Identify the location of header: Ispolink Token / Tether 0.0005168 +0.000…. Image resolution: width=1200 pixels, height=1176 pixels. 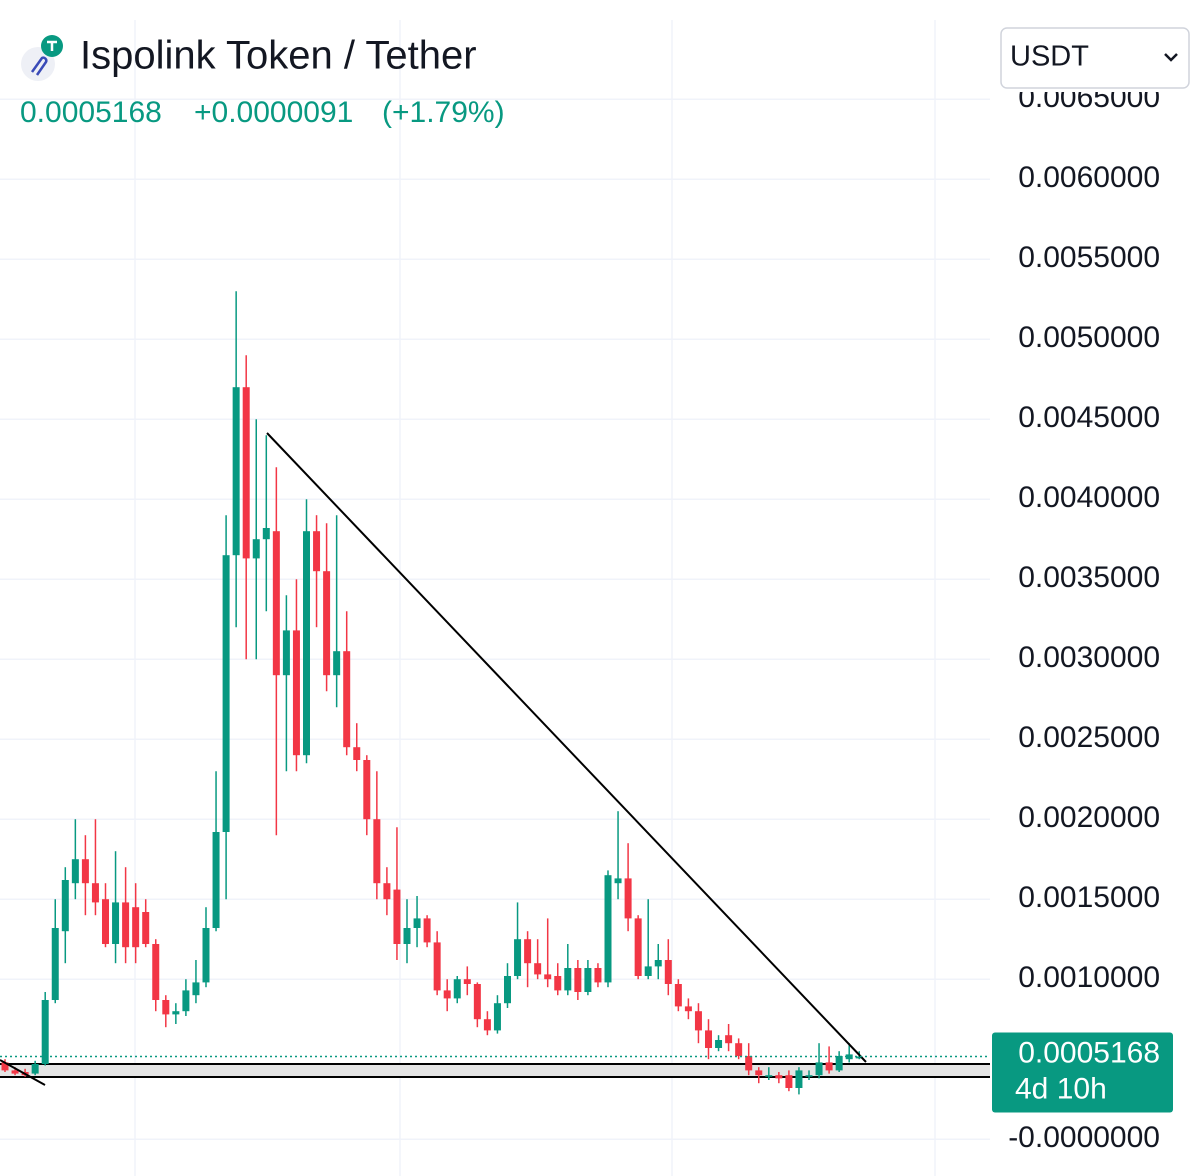
(605, 78).